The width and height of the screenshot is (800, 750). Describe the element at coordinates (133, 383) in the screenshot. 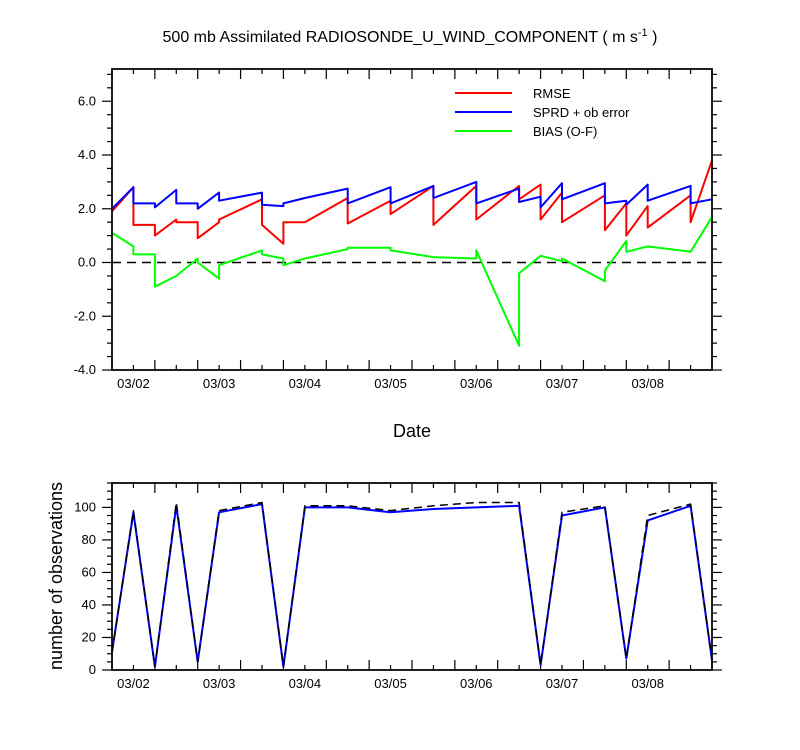

I see `top-x-tick-label: 03/02` at that location.